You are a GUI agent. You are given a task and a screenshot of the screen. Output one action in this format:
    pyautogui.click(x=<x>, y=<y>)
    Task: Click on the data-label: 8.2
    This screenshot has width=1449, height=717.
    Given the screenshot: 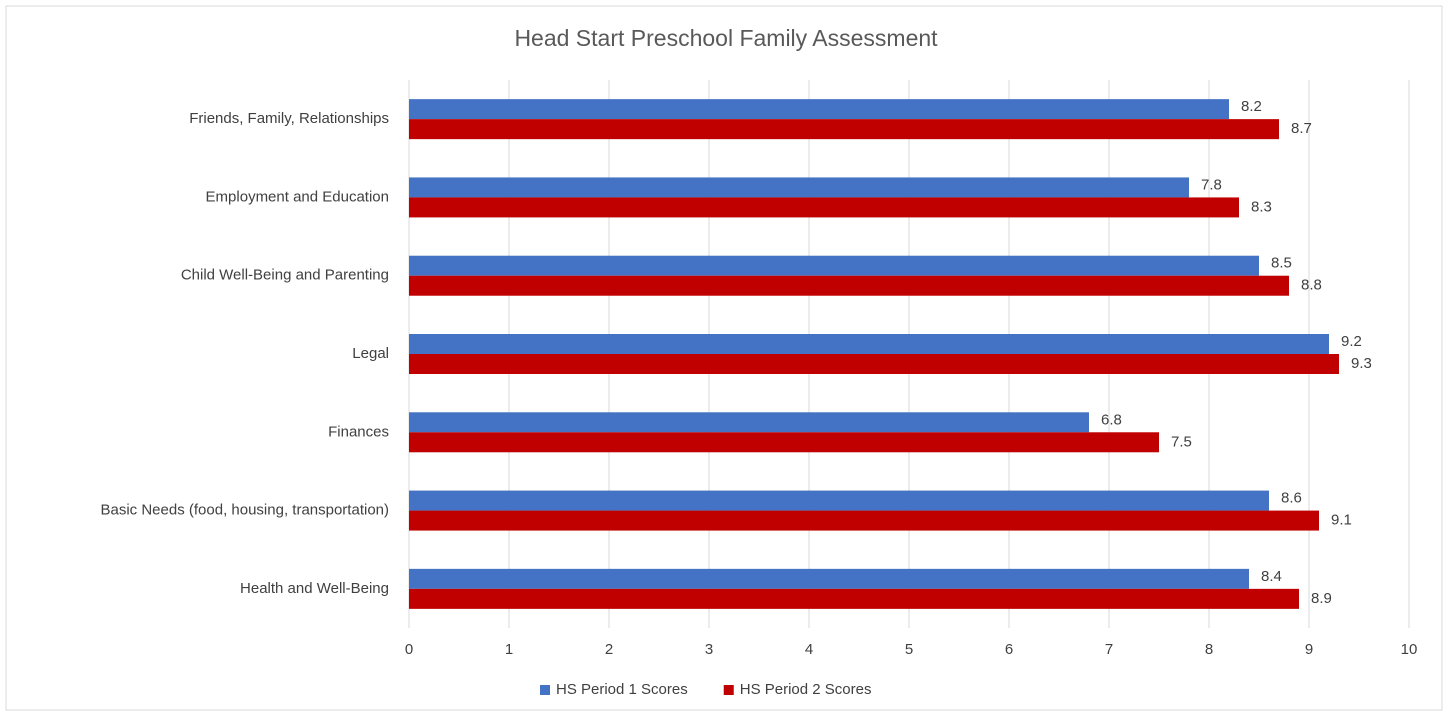 What is the action you would take?
    pyautogui.click(x=1251, y=106)
    